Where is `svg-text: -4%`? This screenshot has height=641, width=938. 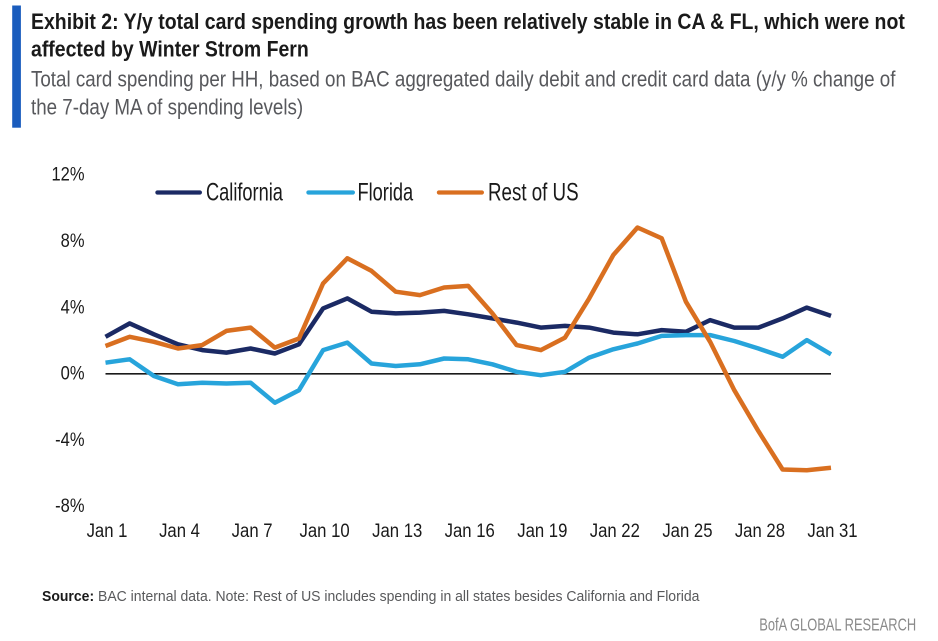 svg-text: -4% is located at coordinates (69, 439).